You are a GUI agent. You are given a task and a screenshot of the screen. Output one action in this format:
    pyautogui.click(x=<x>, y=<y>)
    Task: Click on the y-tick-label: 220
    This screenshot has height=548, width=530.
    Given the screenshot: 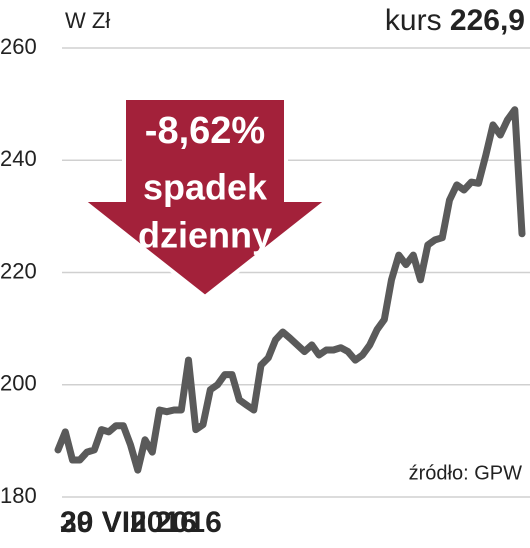 What is the action you would take?
    pyautogui.click(x=18, y=270)
    